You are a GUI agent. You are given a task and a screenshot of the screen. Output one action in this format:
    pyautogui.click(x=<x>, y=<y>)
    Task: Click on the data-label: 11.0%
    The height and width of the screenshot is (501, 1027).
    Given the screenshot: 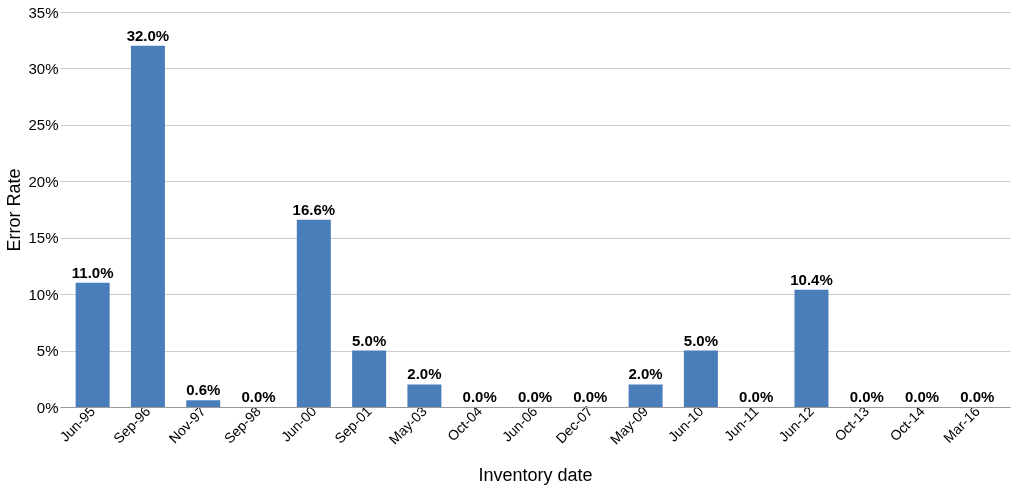 What is the action you would take?
    pyautogui.click(x=92, y=272)
    